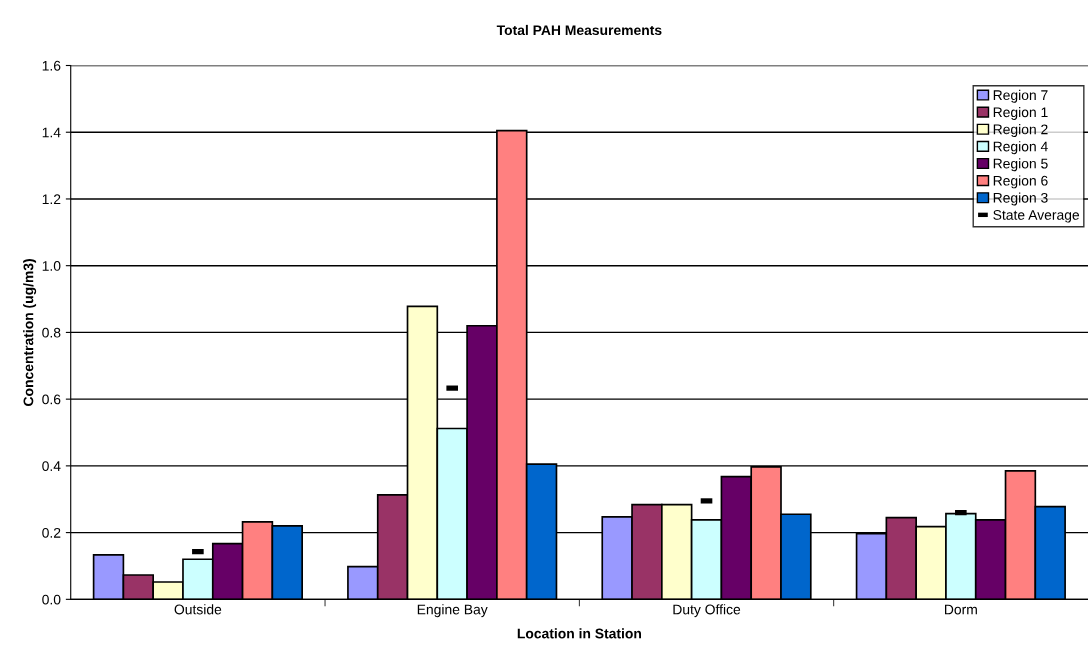 Image resolution: width=1088 pixels, height=655 pixels. What do you see at coordinates (51, 65) in the screenshot?
I see `y-tick-label: 1.6` at bounding box center [51, 65].